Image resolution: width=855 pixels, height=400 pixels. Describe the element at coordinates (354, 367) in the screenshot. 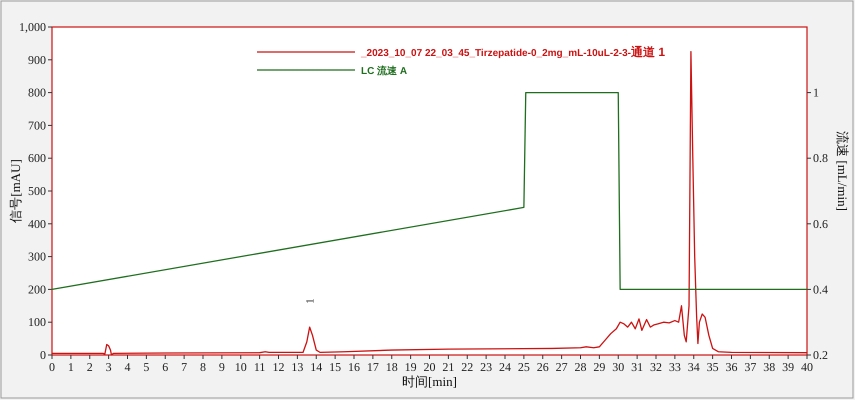

I see `x-tick-label: 16` at that location.